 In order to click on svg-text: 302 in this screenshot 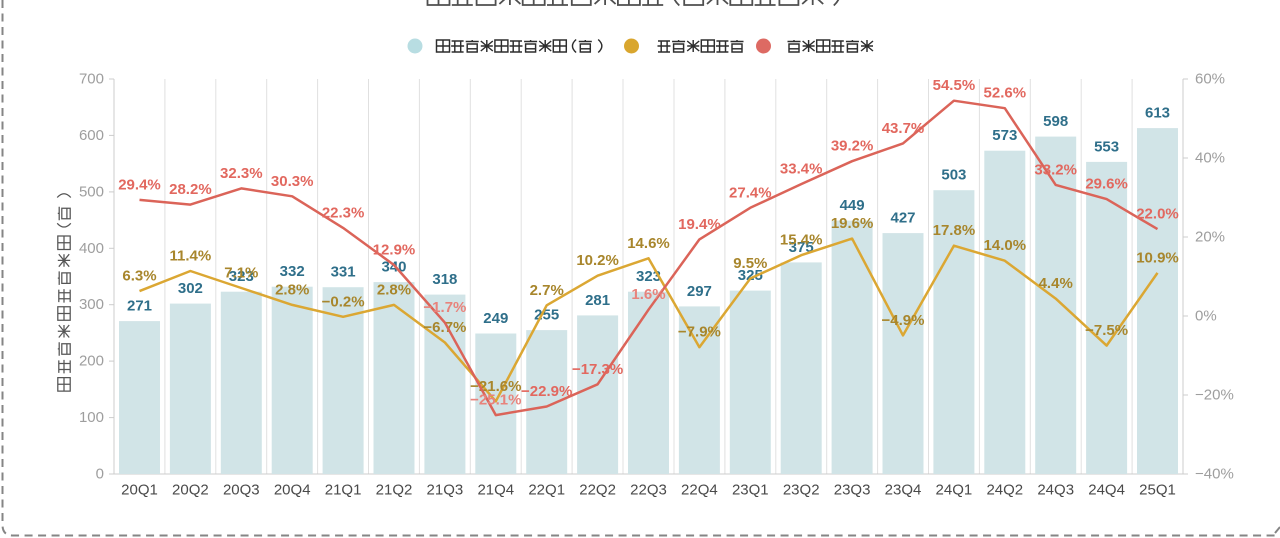, I will do `click(190, 288)`.